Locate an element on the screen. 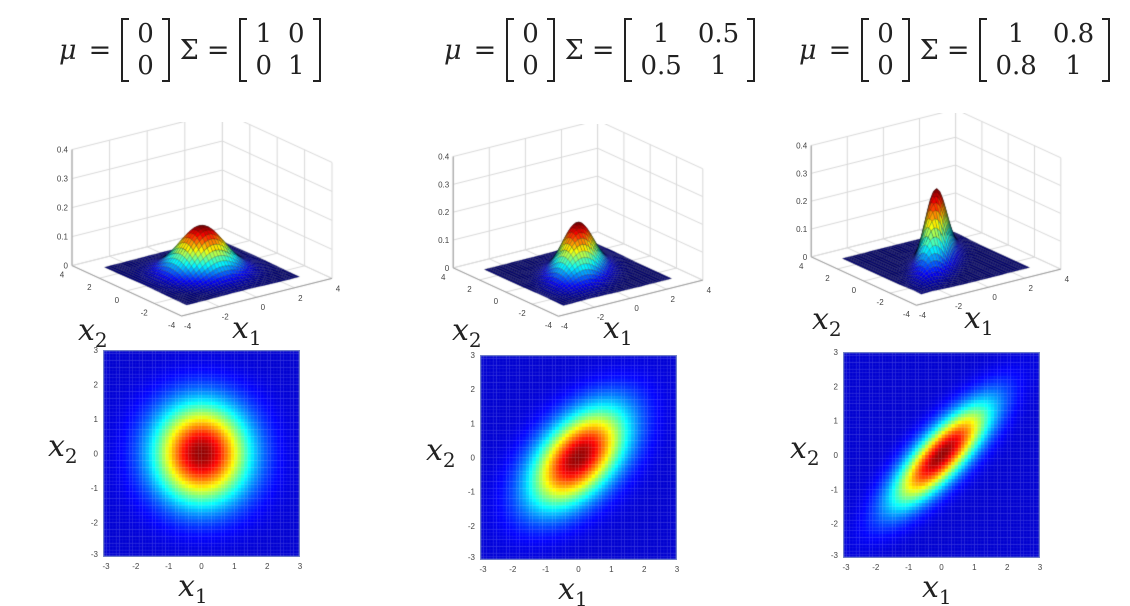 This screenshot has width=1130, height=606. covariance-matrix: 1 0.5 0.5 1 is located at coordinates (690, 50).